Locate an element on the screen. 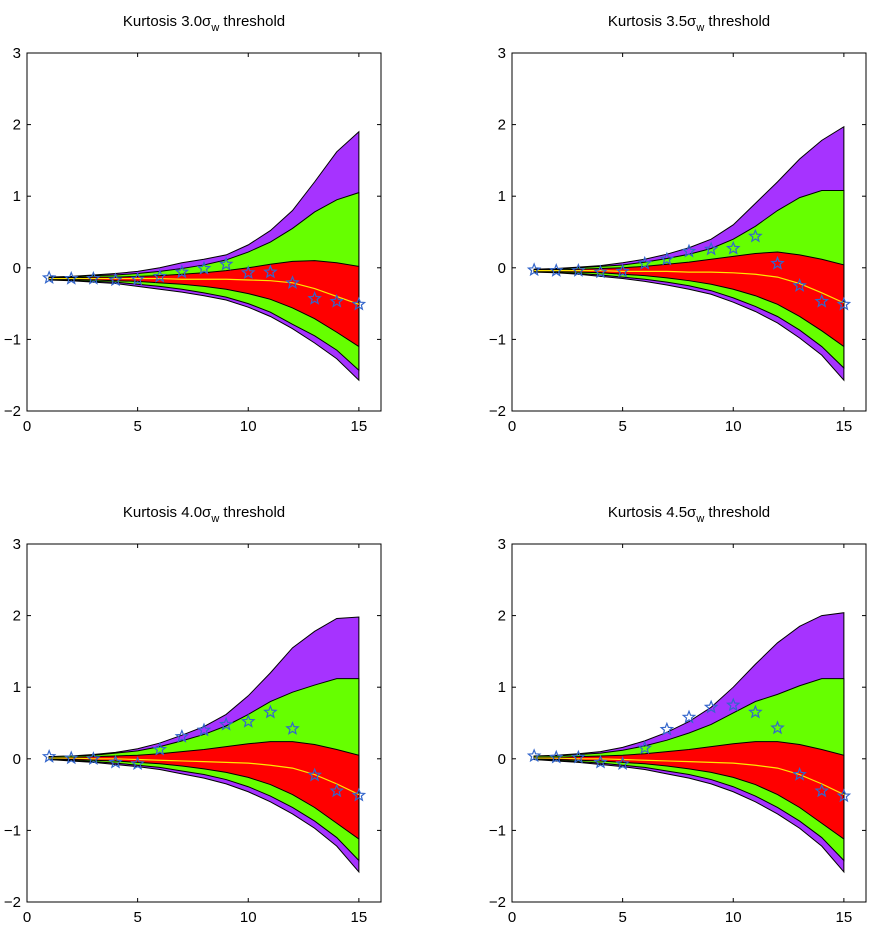 This screenshot has width=872, height=928. fan-band-inner is located at coordinates (689, 790).